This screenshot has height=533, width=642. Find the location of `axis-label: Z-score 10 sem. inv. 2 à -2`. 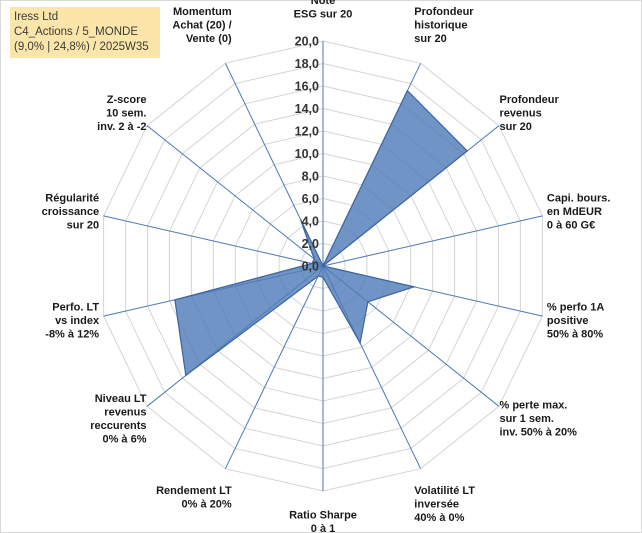

axis-label: Z-score 10 sem. inv. 2 à -2 is located at coordinates (121, 113).